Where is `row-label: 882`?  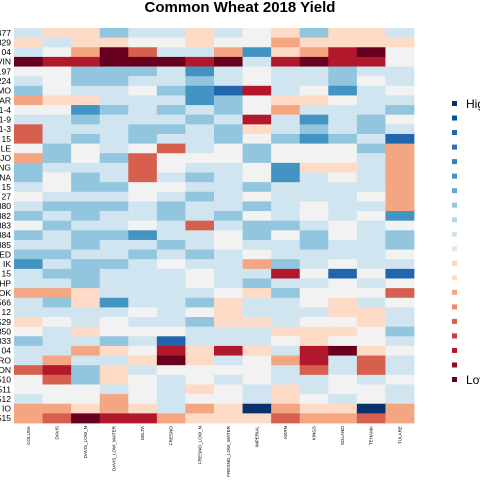 row-label: 882 is located at coordinates (5, 216).